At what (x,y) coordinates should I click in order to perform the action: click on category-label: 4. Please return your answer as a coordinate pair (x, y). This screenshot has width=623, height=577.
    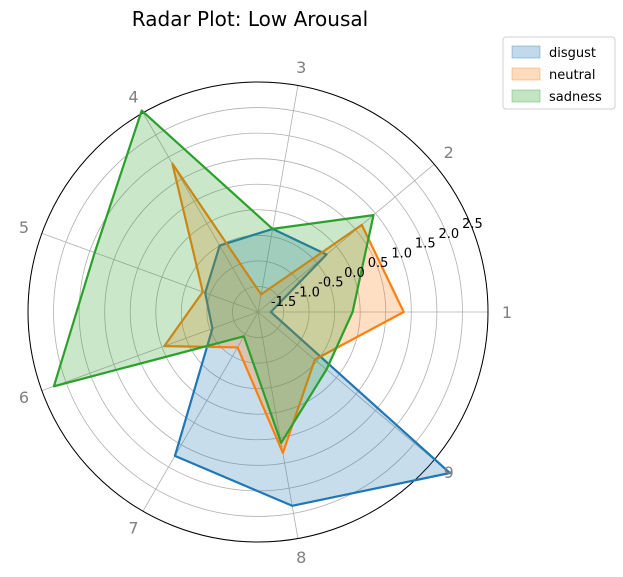
    Looking at the image, I should click on (133, 96).